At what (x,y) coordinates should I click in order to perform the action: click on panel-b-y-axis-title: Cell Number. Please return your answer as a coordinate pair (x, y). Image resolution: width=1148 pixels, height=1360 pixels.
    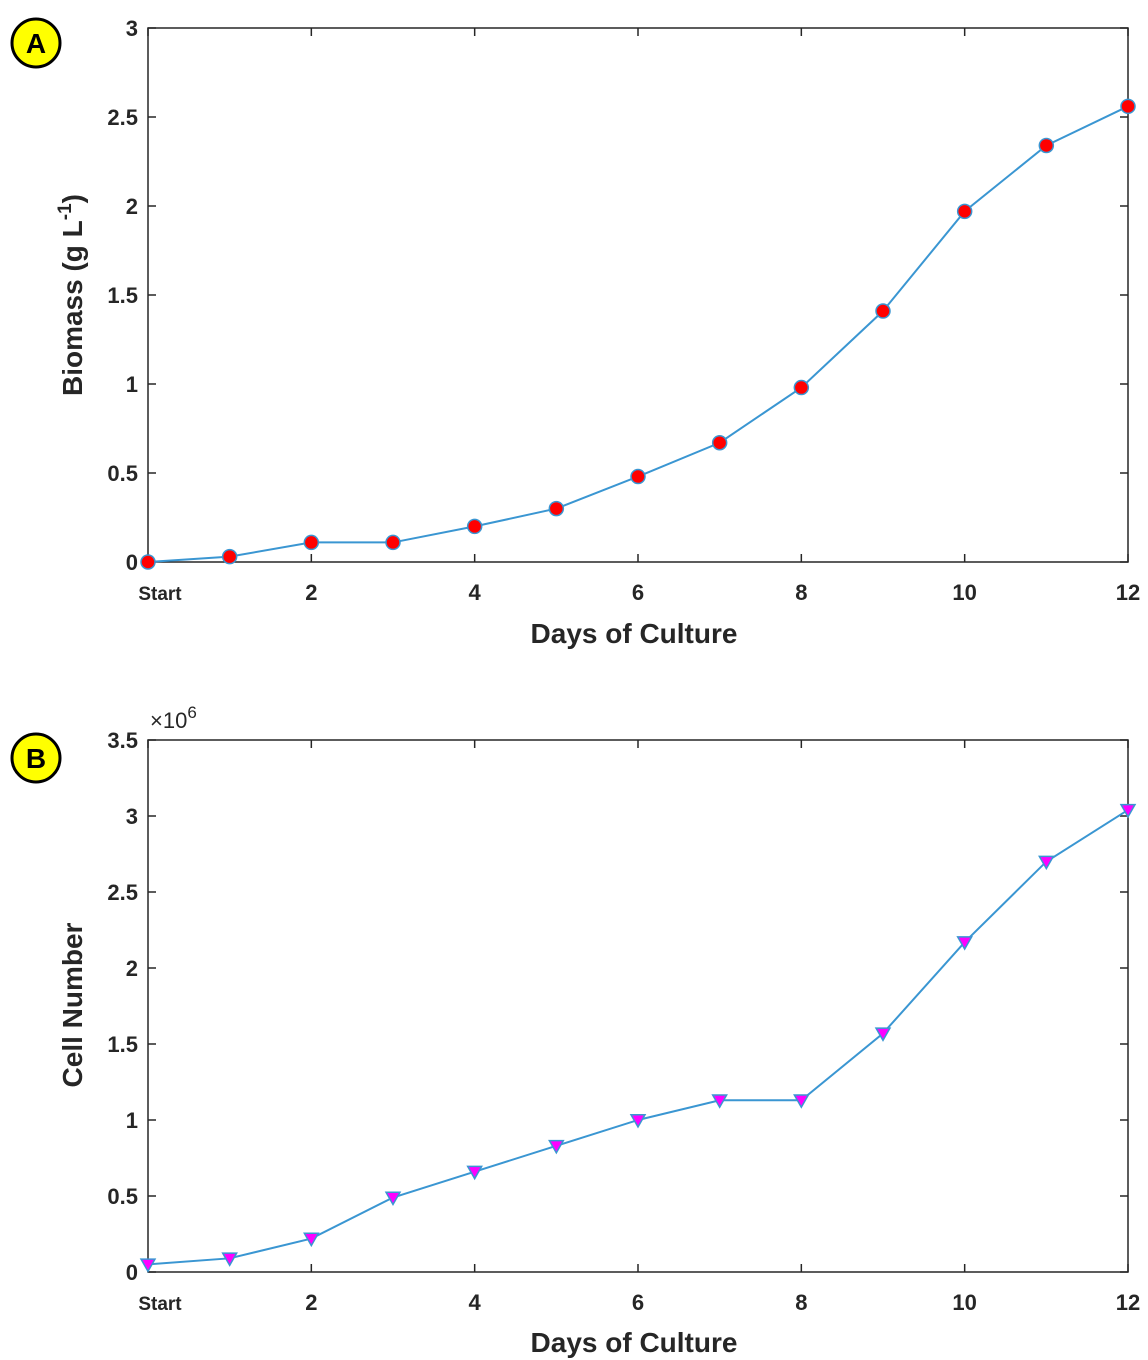
    Looking at the image, I should click on (72, 1004).